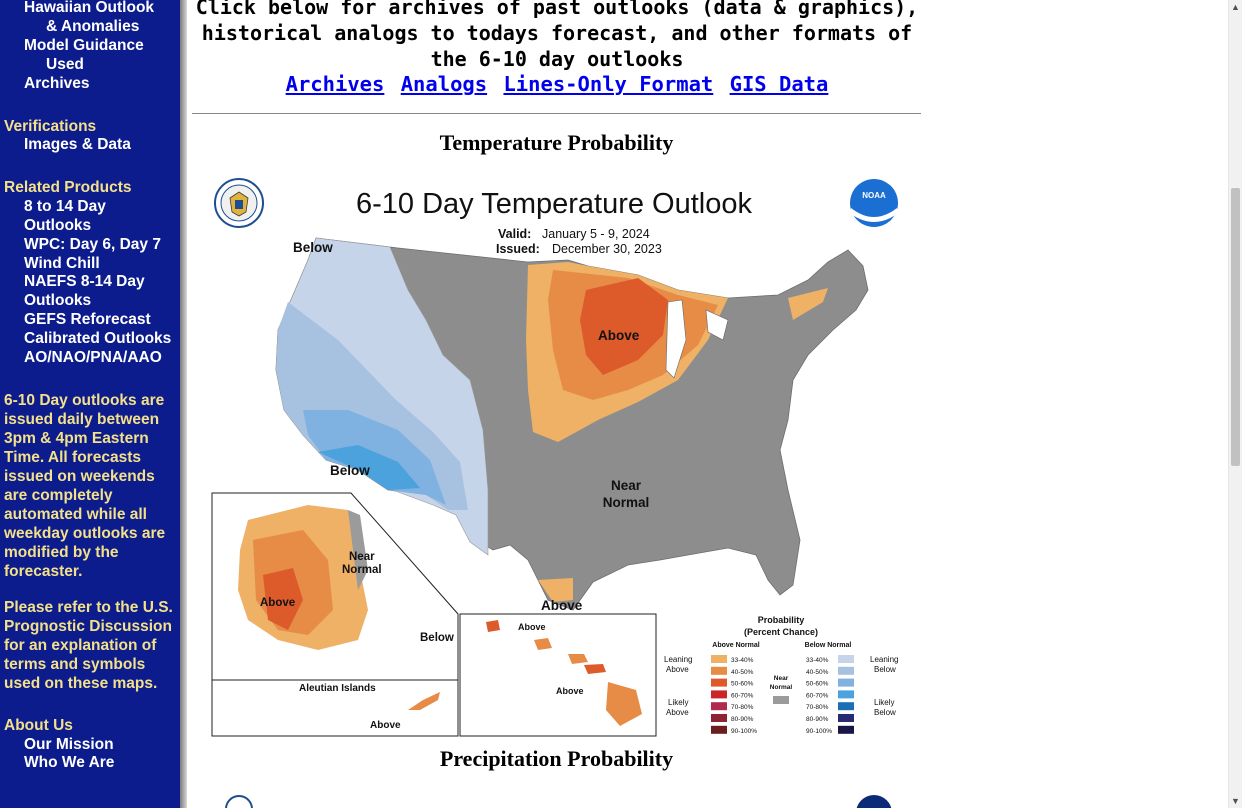 The image size is (1242, 808). I want to click on legend-likely-below-1: Likely, so click(884, 702).